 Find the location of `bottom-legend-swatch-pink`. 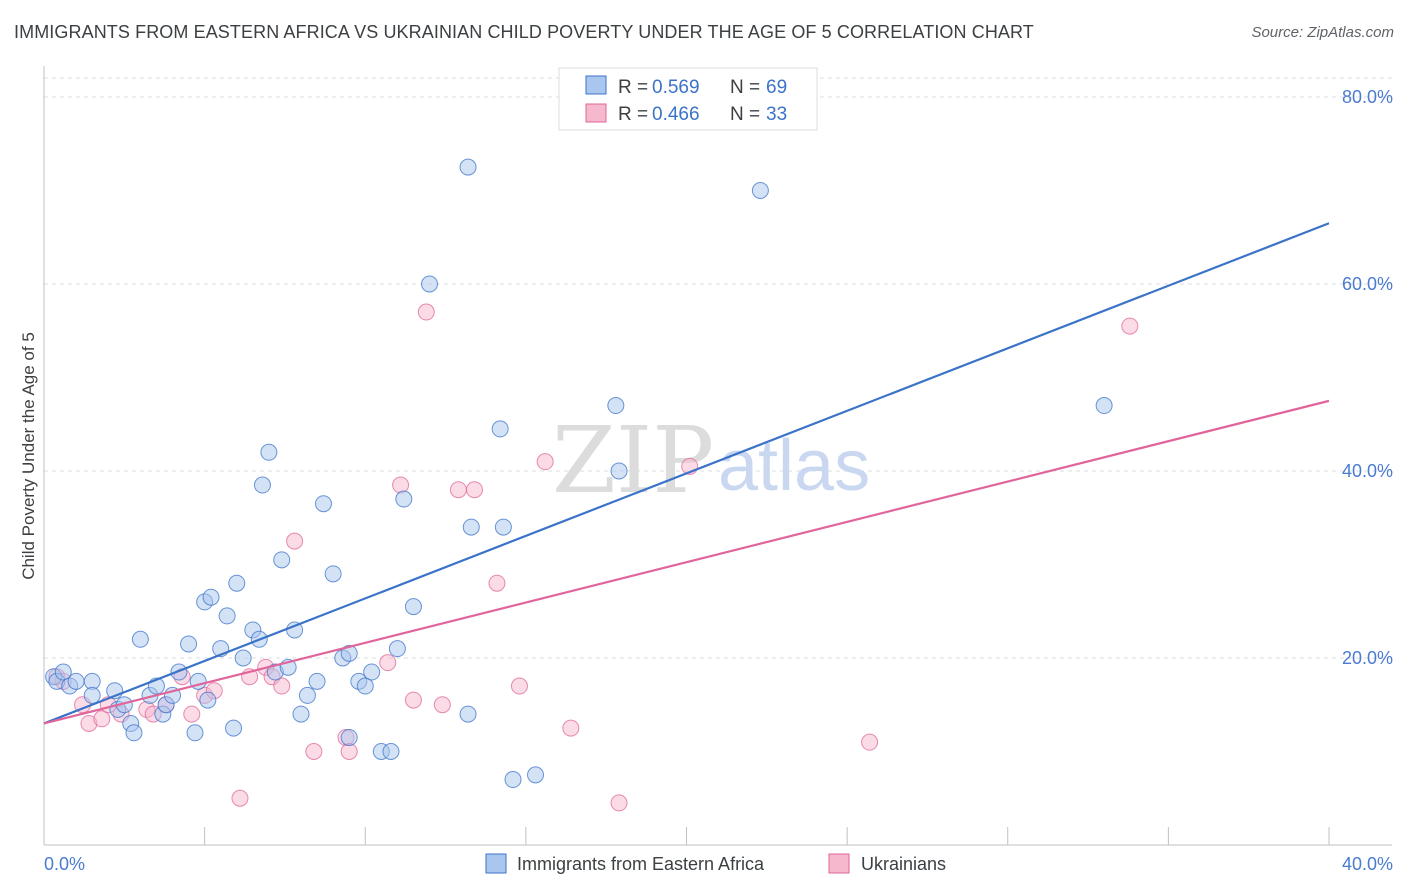

bottom-legend-swatch-pink is located at coordinates (839, 863).